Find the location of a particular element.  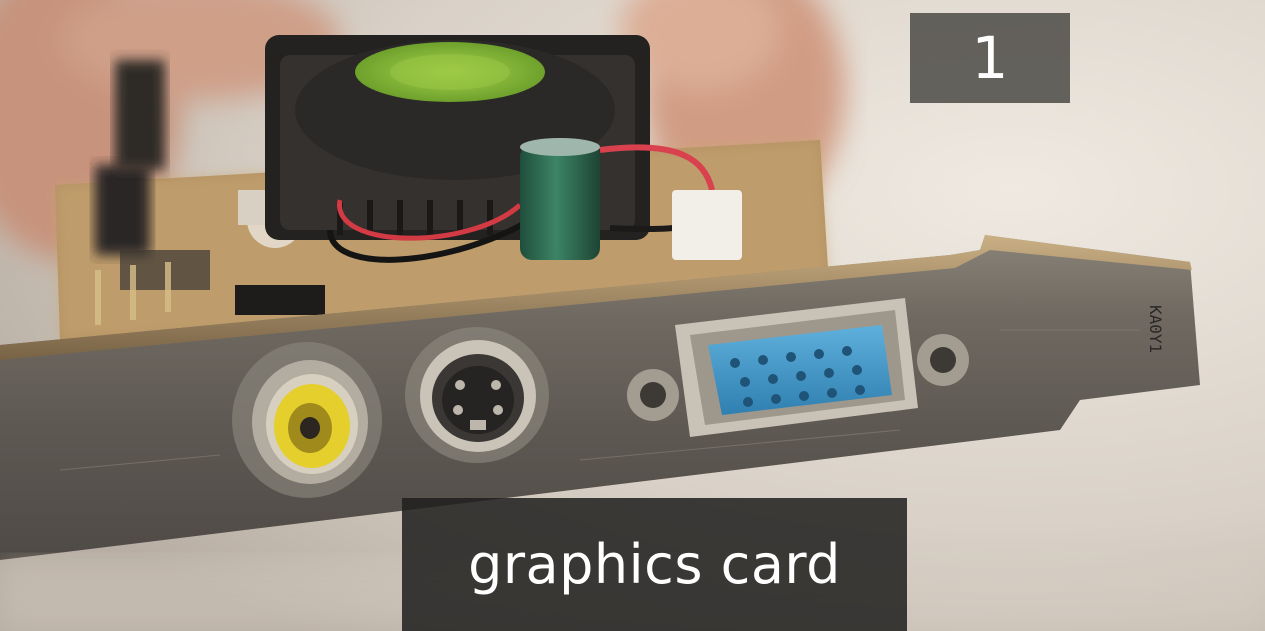

caption-label: graphics card is located at coordinates (654, 564).